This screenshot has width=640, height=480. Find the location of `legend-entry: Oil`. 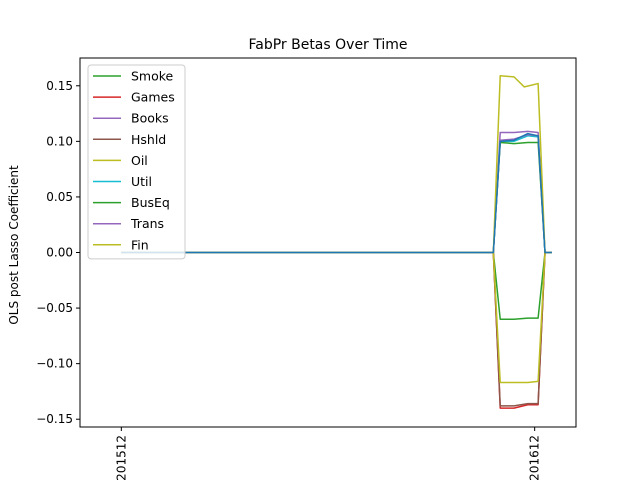

legend-entry: Oil is located at coordinates (139, 160).